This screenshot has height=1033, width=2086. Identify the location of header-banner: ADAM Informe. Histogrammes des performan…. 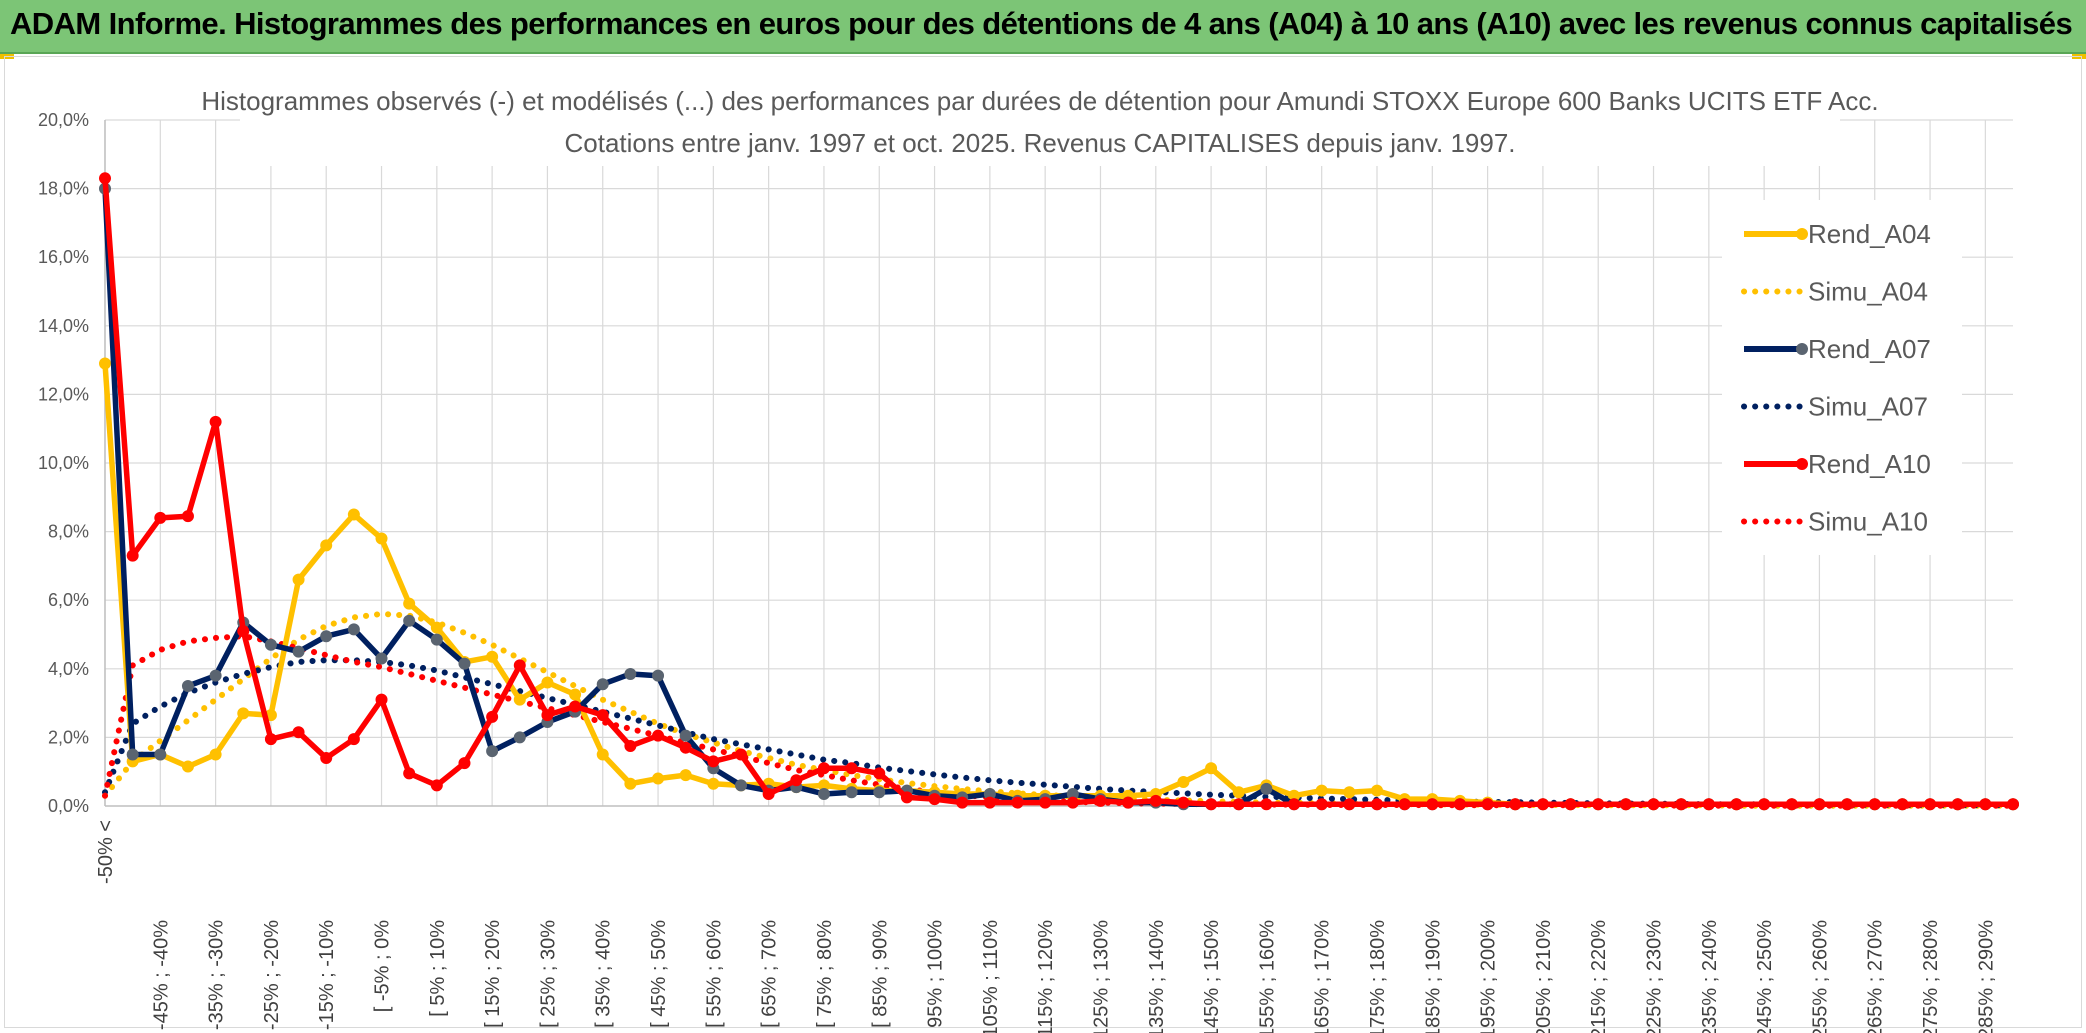
(1043, 27).